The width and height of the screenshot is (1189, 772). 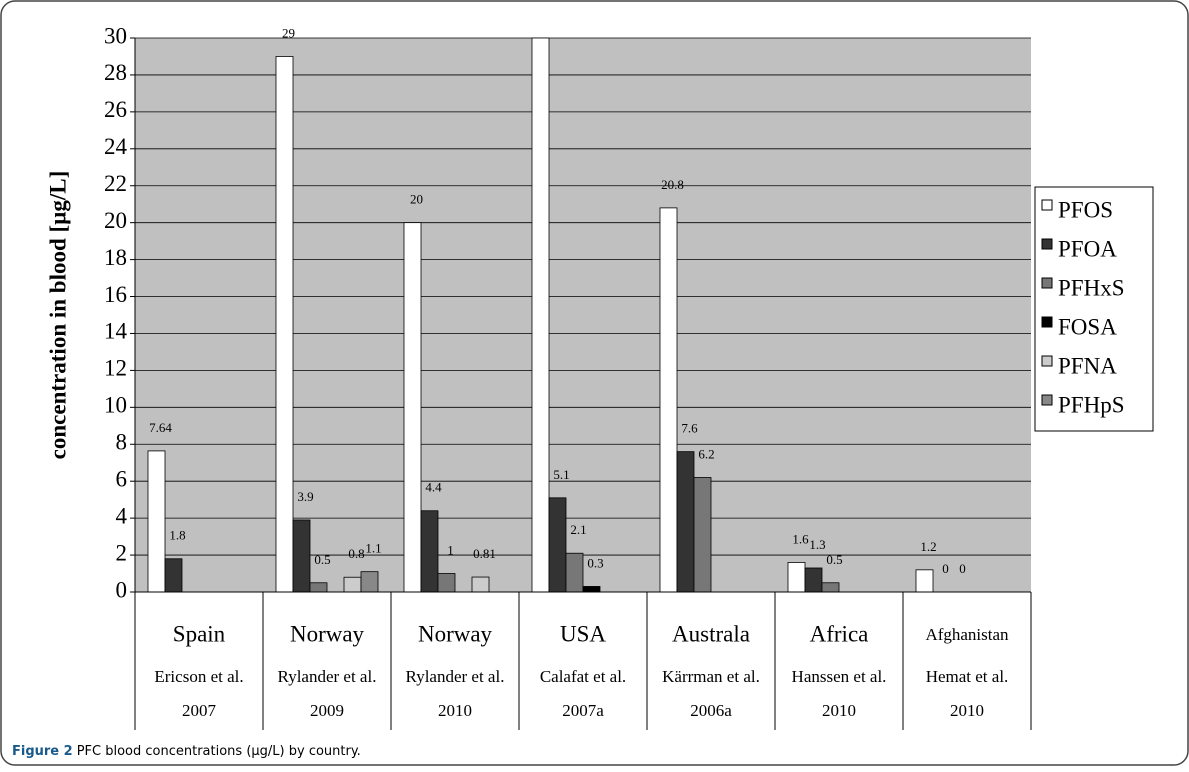 I want to click on reference-box: Rylander et al. 2010, so click(x=455, y=693).